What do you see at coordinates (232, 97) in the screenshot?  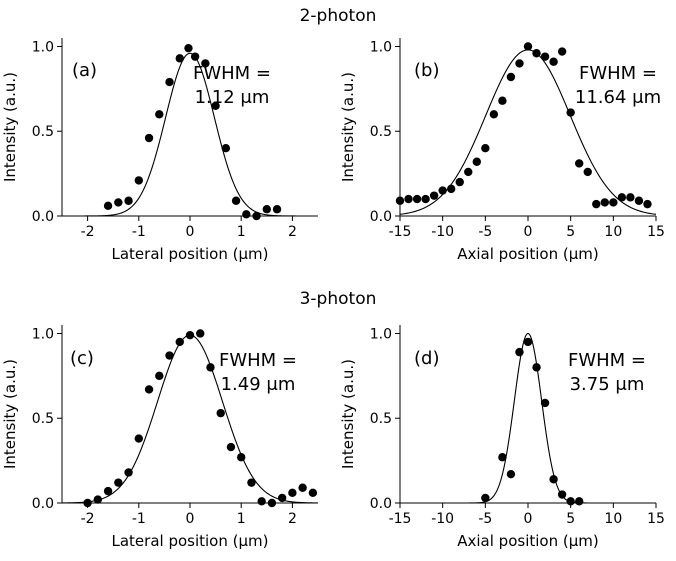 I see `fwhm-value: 1.12 μm` at bounding box center [232, 97].